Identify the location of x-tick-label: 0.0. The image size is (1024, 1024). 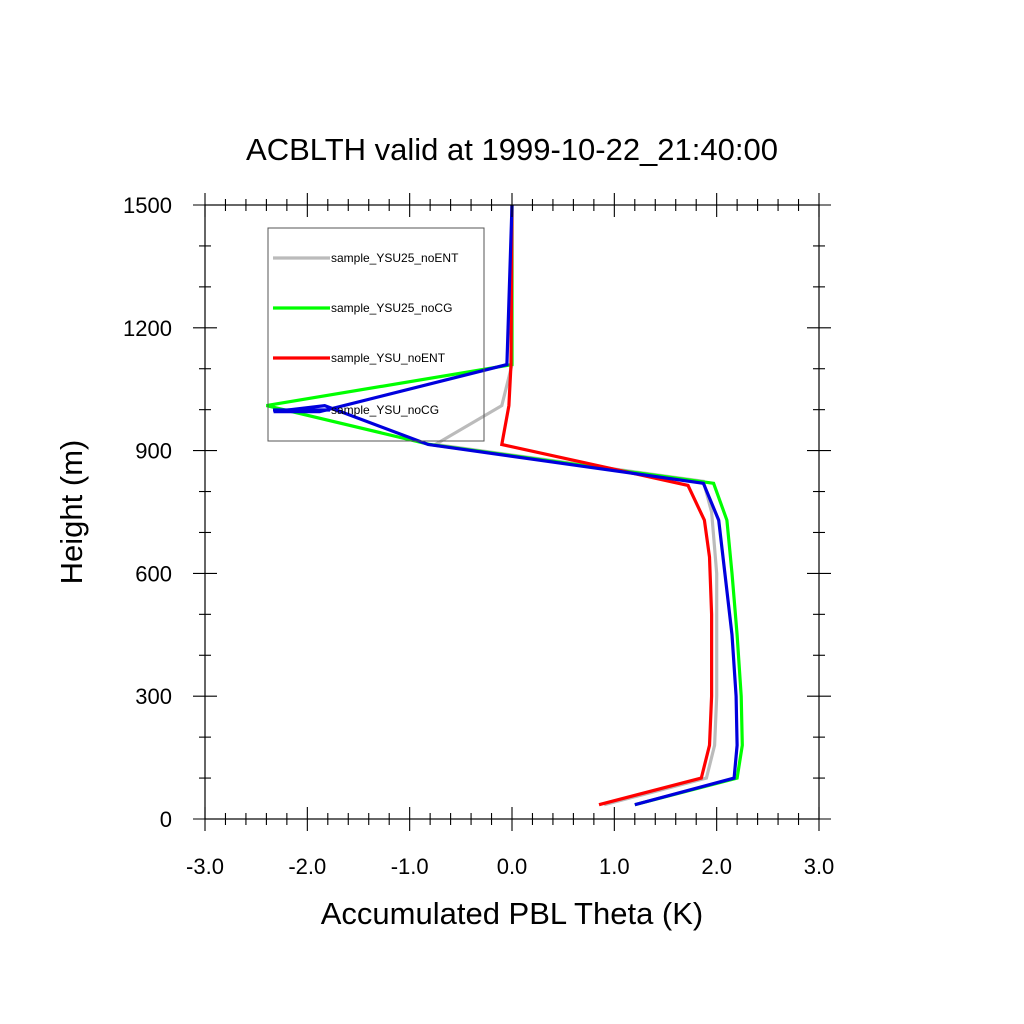
(512, 866).